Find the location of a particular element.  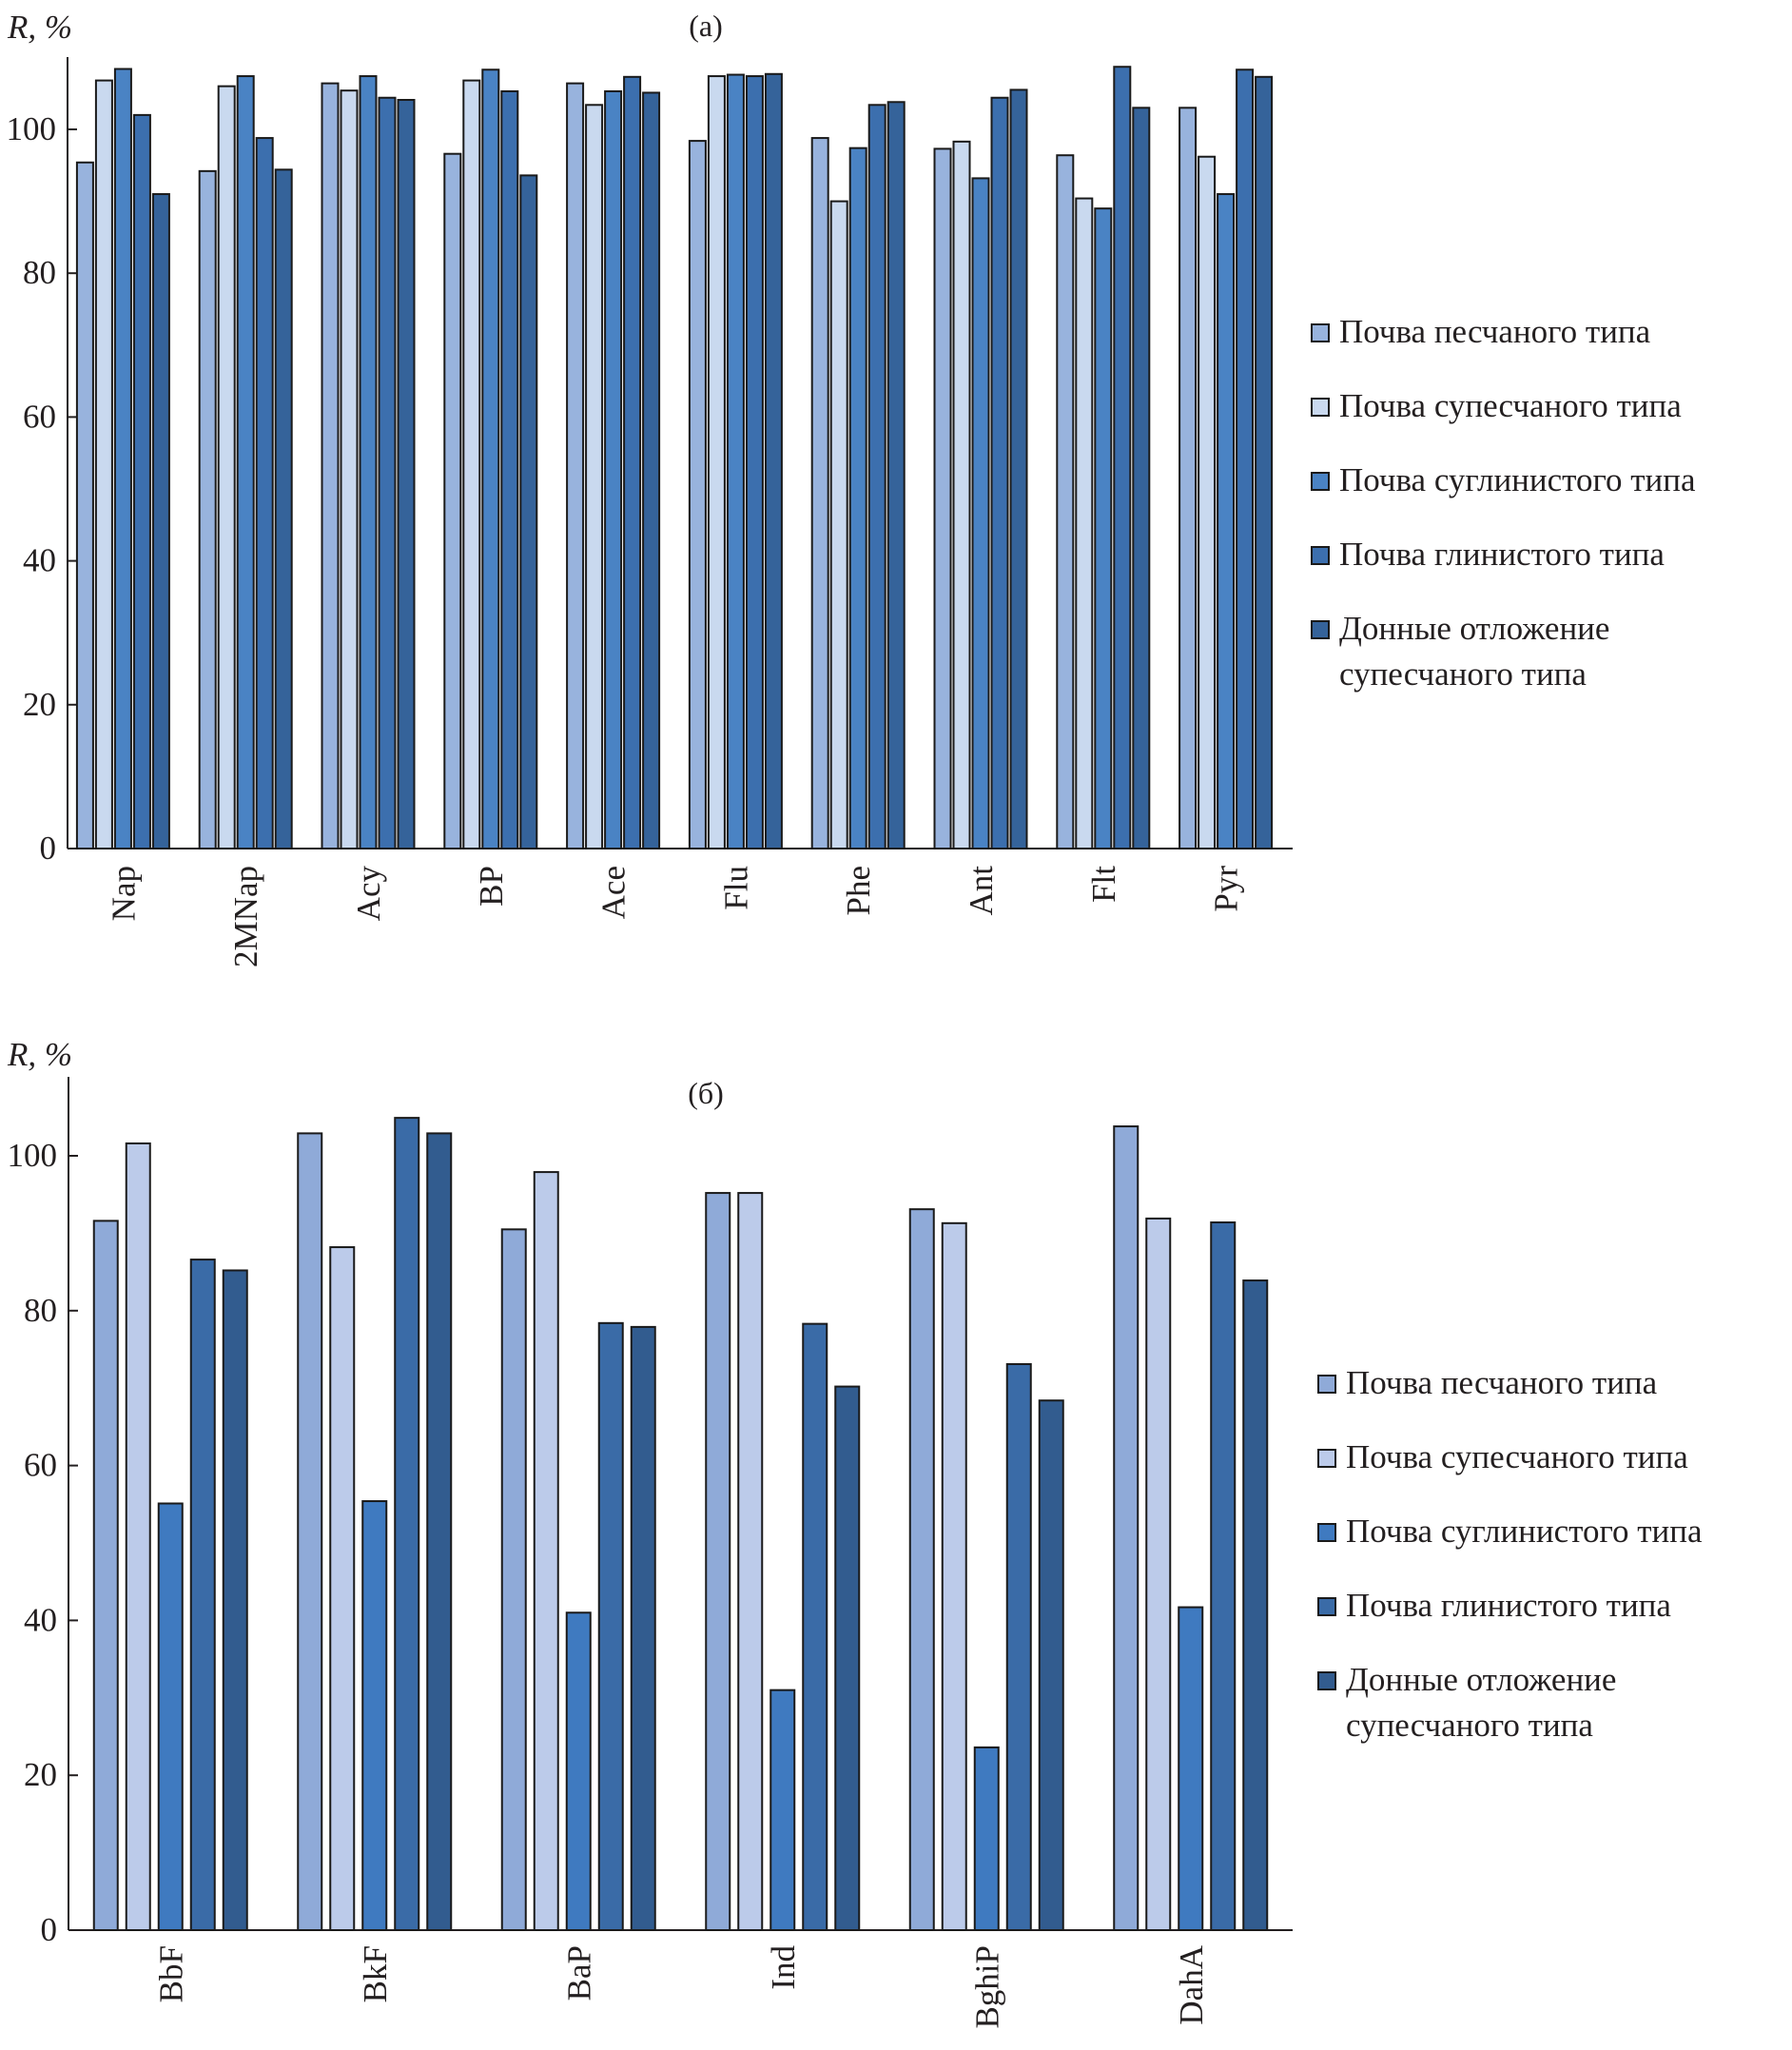

x-tick-label: Pyr is located at coordinates (1227, 889).